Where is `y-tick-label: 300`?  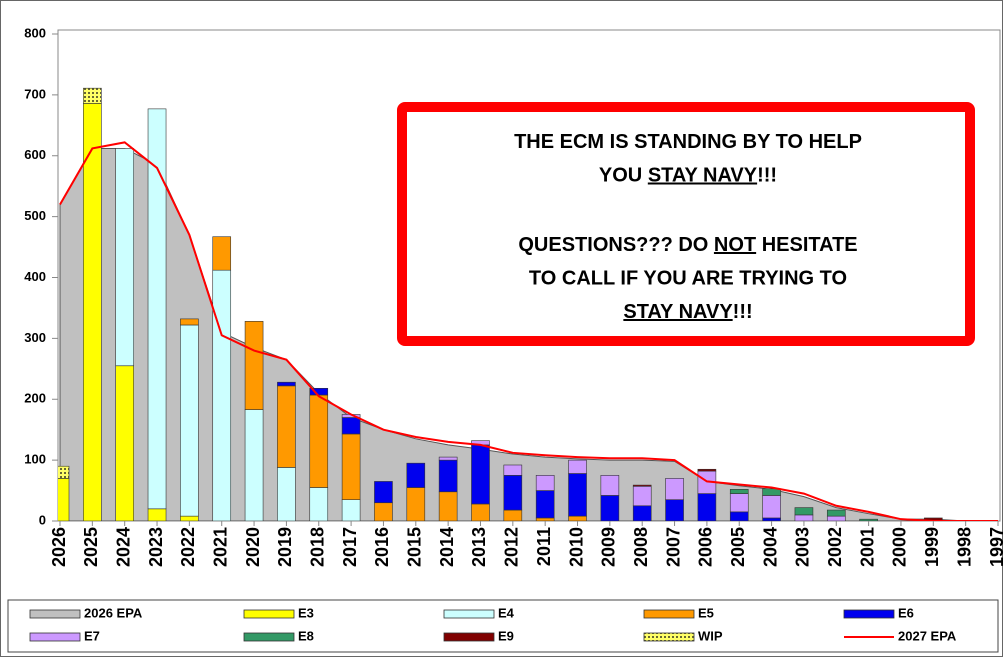
y-tick-label: 300 is located at coordinates (35, 337).